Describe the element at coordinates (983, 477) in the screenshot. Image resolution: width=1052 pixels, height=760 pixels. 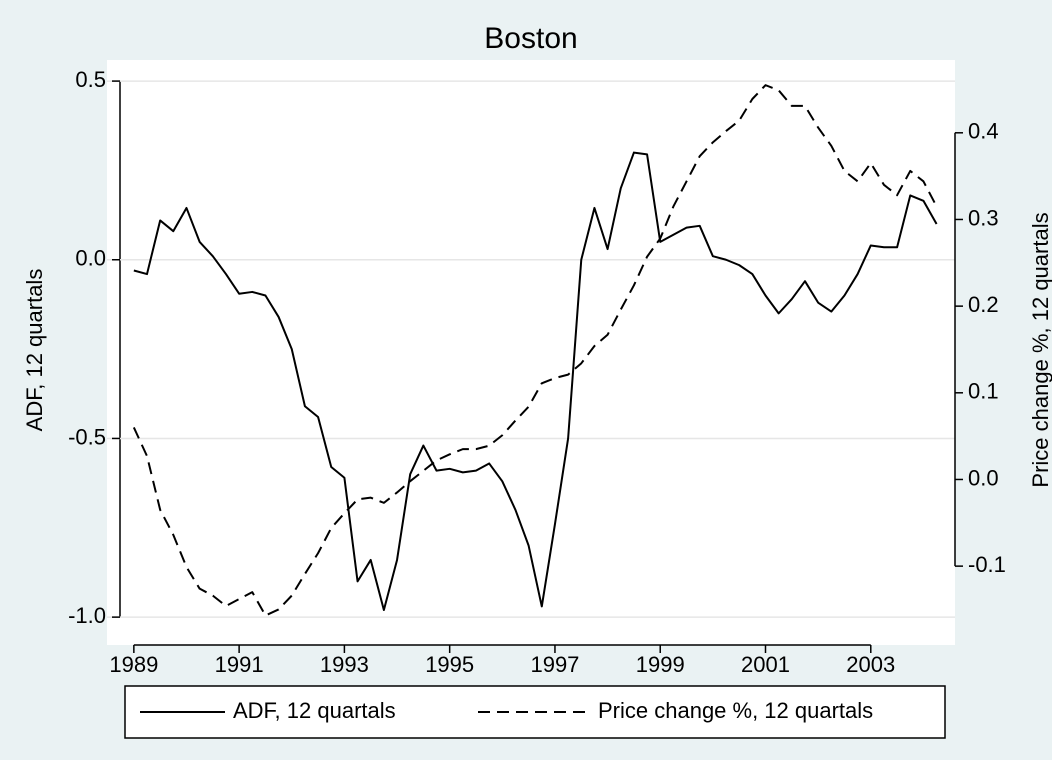
I see `y2-tick-label: 0.0` at that location.